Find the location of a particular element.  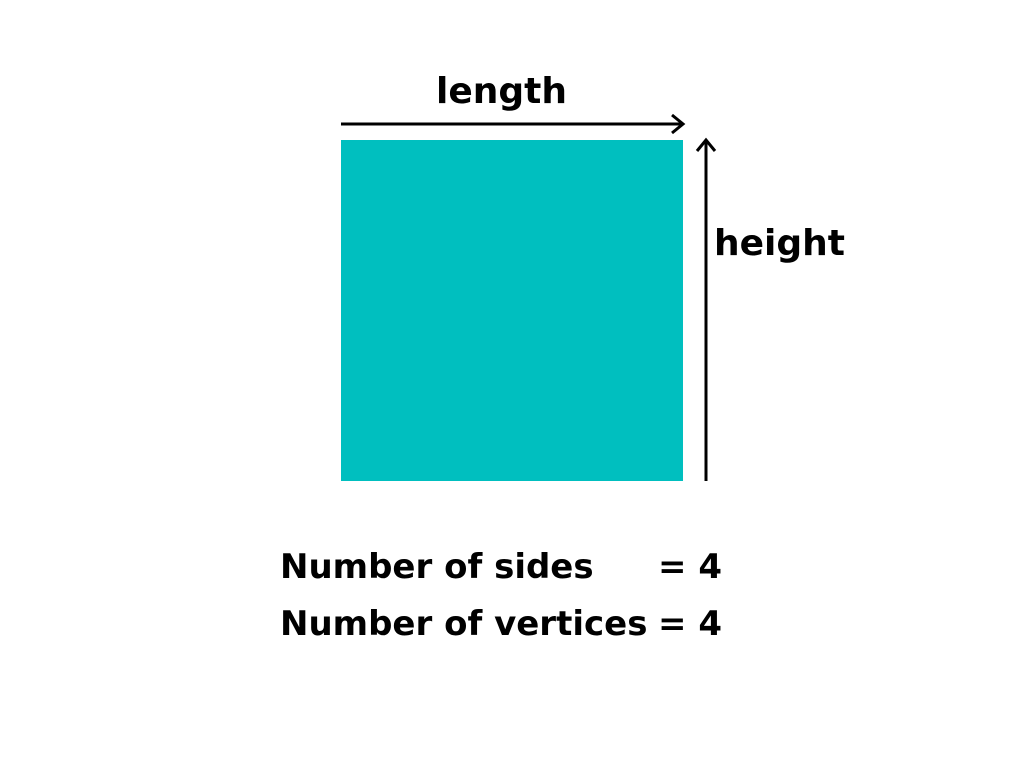

height-arrow-icon is located at coordinates (706, 309).